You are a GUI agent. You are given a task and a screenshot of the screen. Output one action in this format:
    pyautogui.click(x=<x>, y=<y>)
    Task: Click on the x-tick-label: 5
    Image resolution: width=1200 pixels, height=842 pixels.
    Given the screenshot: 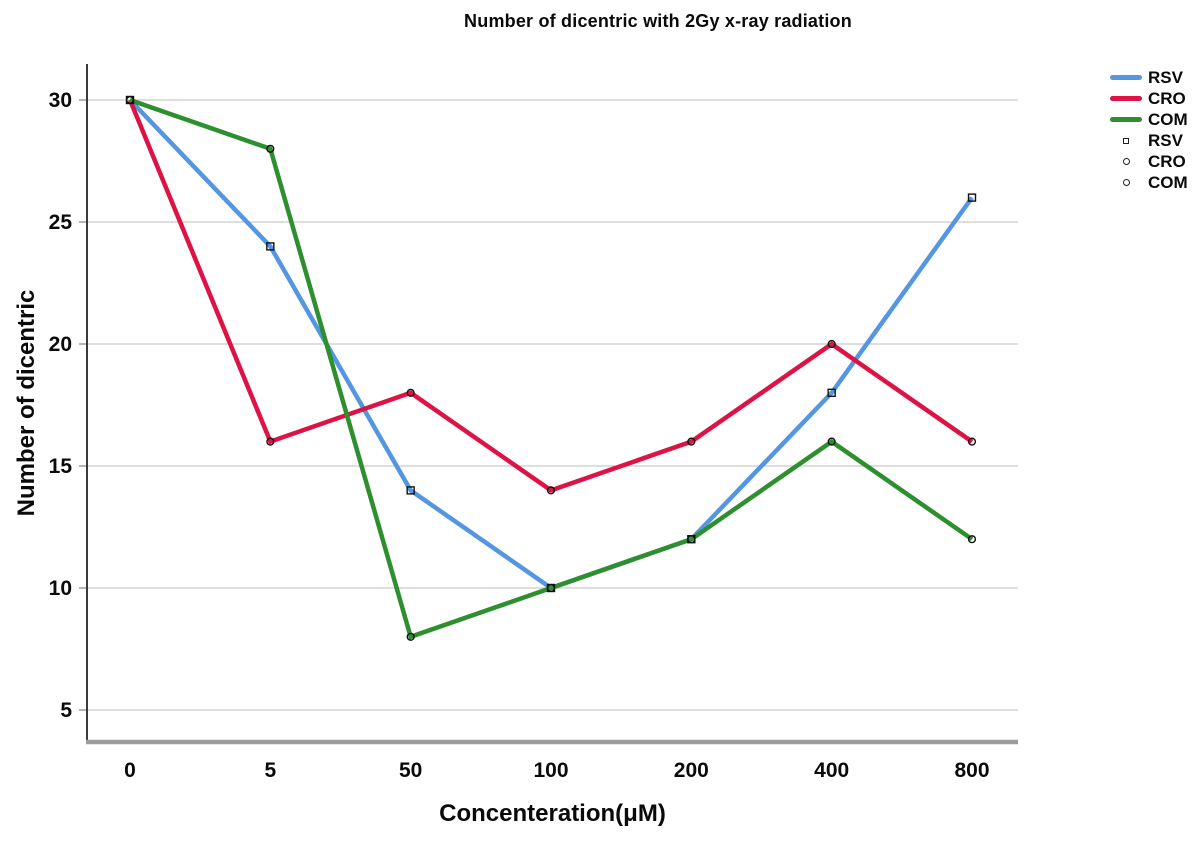 What is the action you would take?
    pyautogui.click(x=270, y=770)
    